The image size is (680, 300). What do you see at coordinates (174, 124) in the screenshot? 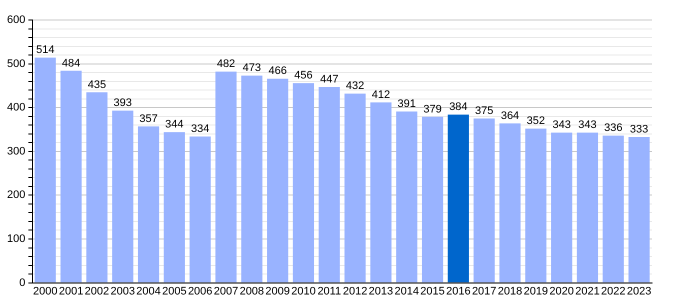
I see `data-label: 344` at bounding box center [174, 124].